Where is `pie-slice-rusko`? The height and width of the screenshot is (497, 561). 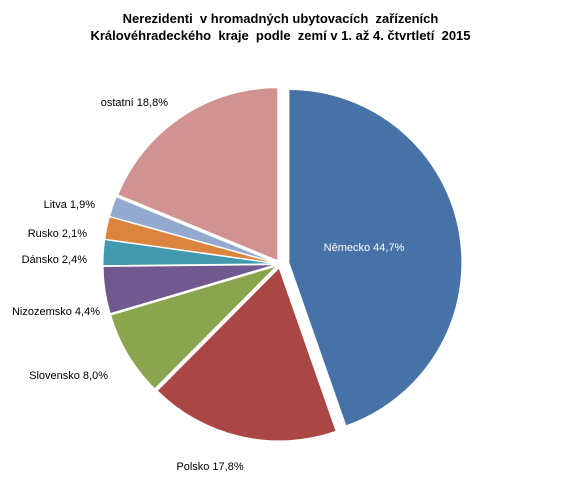
pie-slice-rusko is located at coordinates (190, 240).